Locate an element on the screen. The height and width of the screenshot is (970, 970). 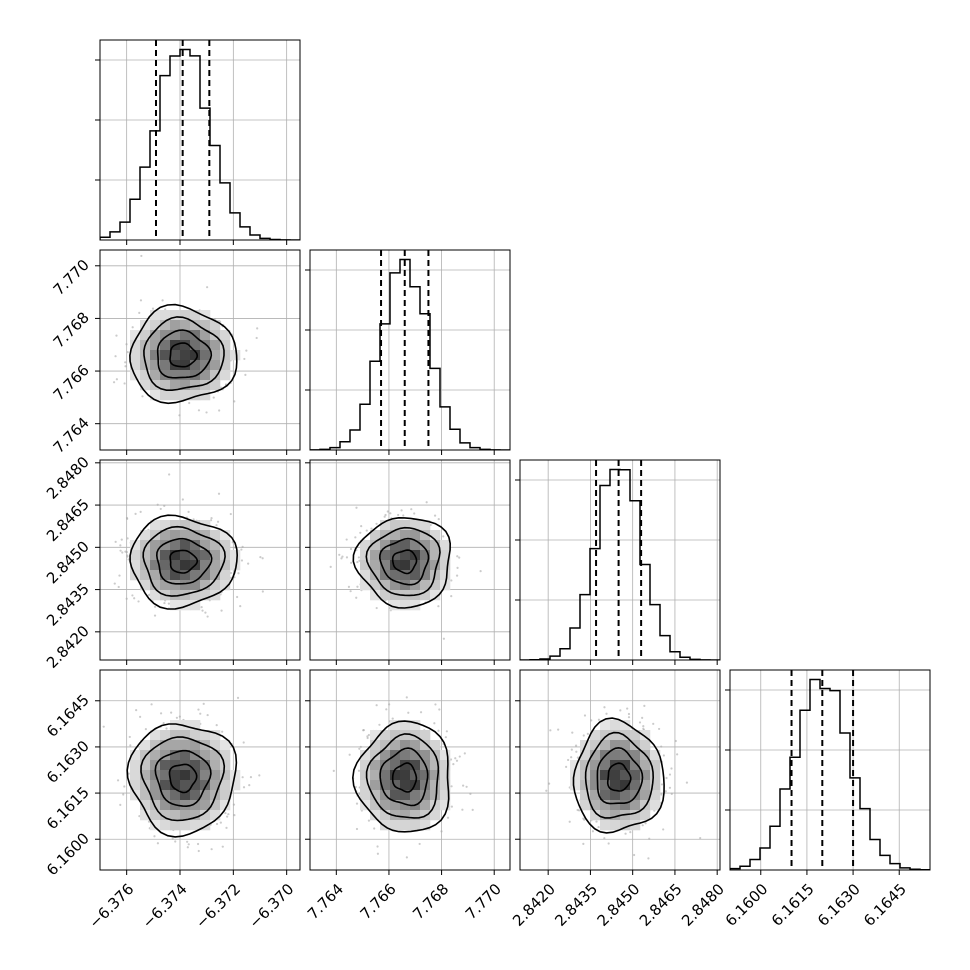
panel-3-1-frame is located at coordinates (410, 770).